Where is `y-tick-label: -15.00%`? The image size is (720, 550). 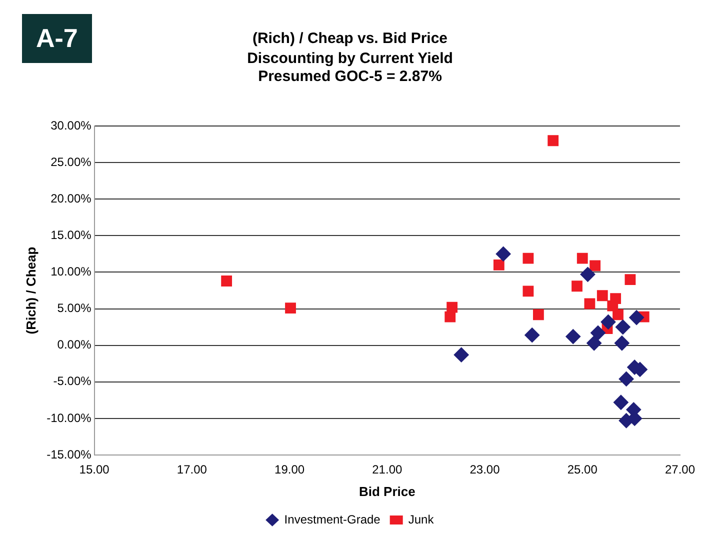 y-tick-label: -15.00% is located at coordinates (69, 454).